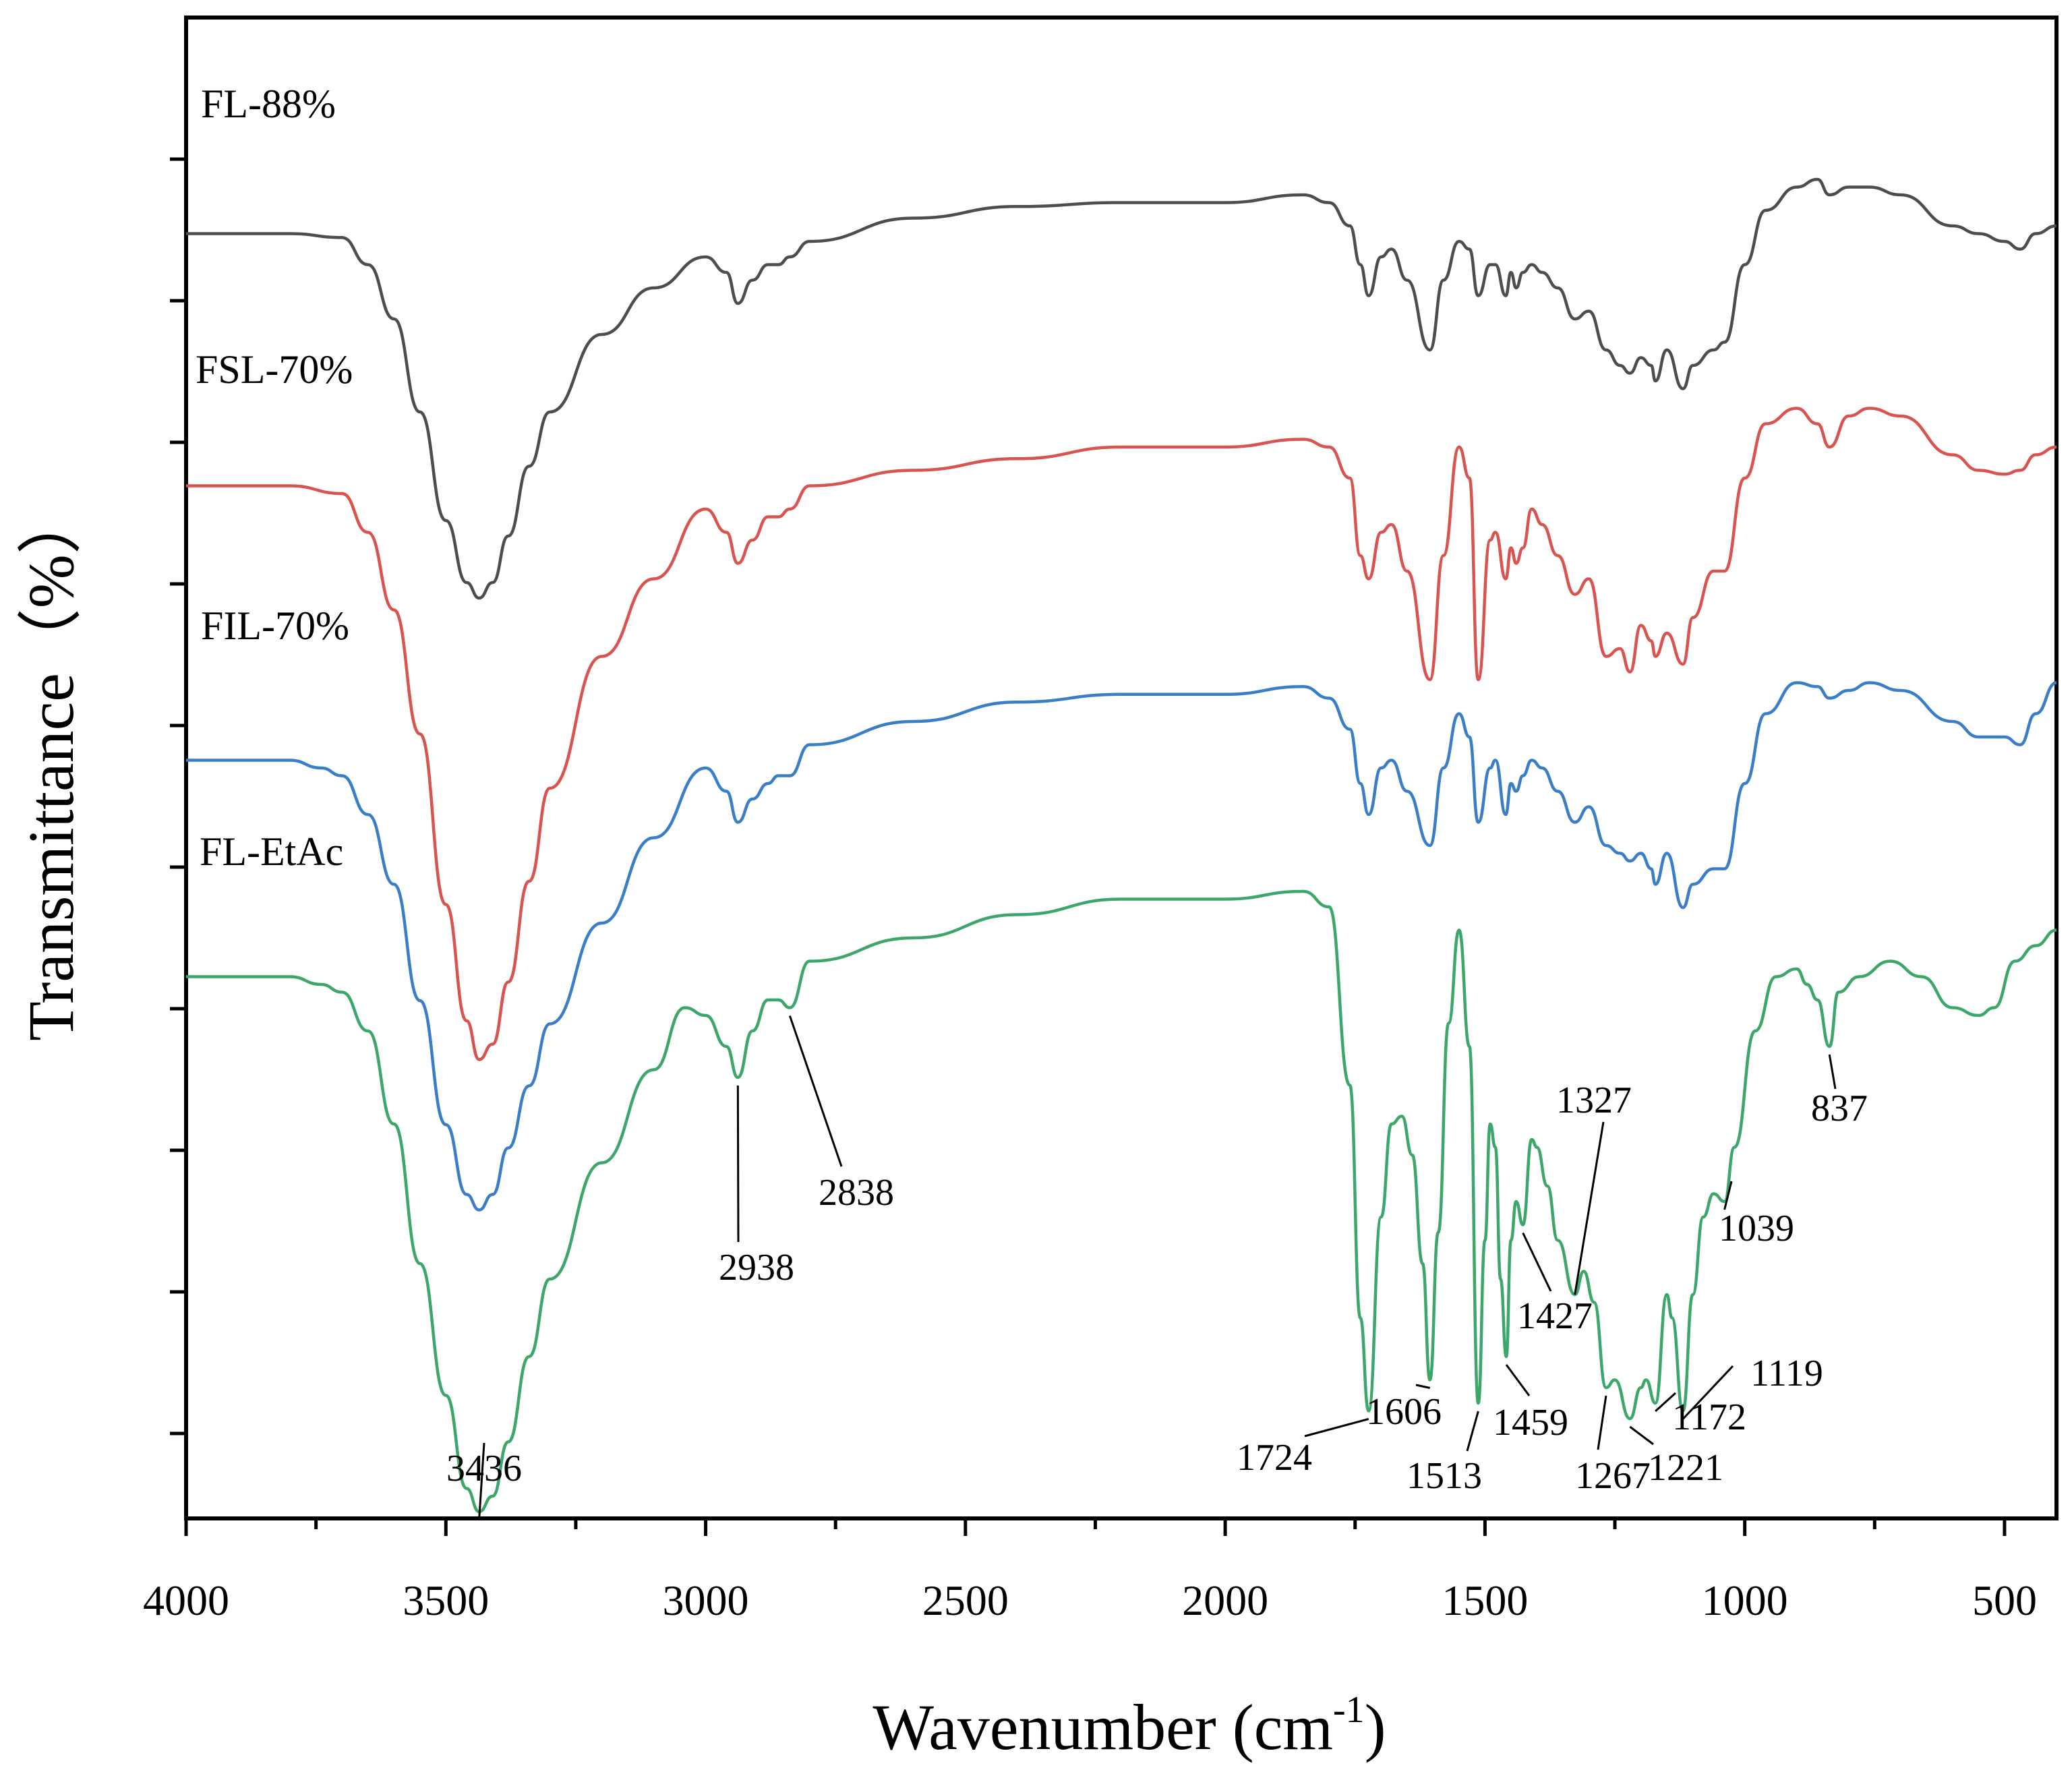  I want to click on x-tick-label: 1500, so click(1485, 1600).